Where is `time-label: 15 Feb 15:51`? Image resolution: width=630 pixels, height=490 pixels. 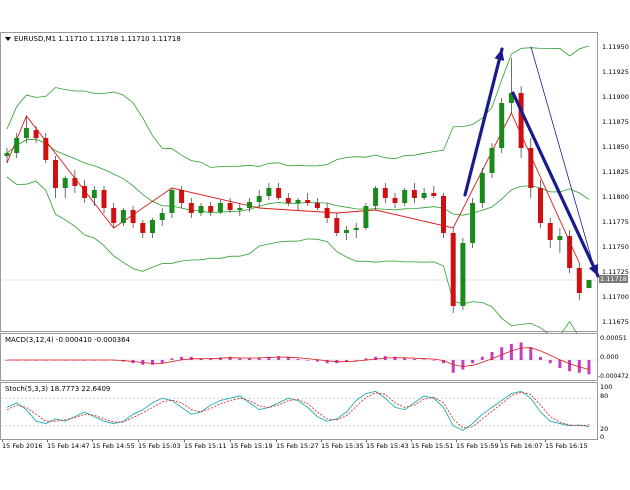 time-label: 15 Feb 15:51 is located at coordinates (432, 446).